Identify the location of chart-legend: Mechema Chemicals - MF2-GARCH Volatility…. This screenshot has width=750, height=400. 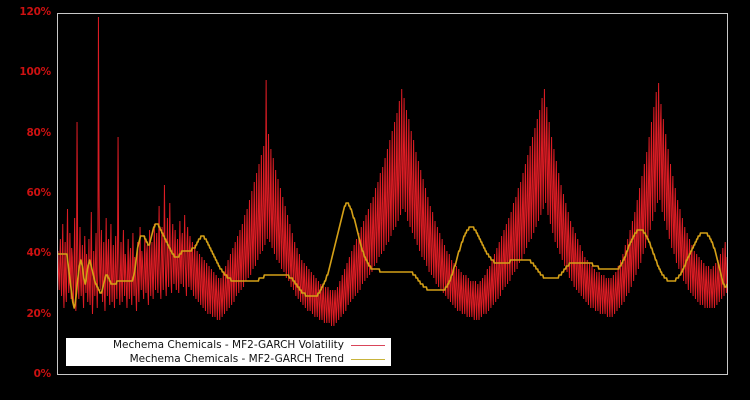
(228, 352).